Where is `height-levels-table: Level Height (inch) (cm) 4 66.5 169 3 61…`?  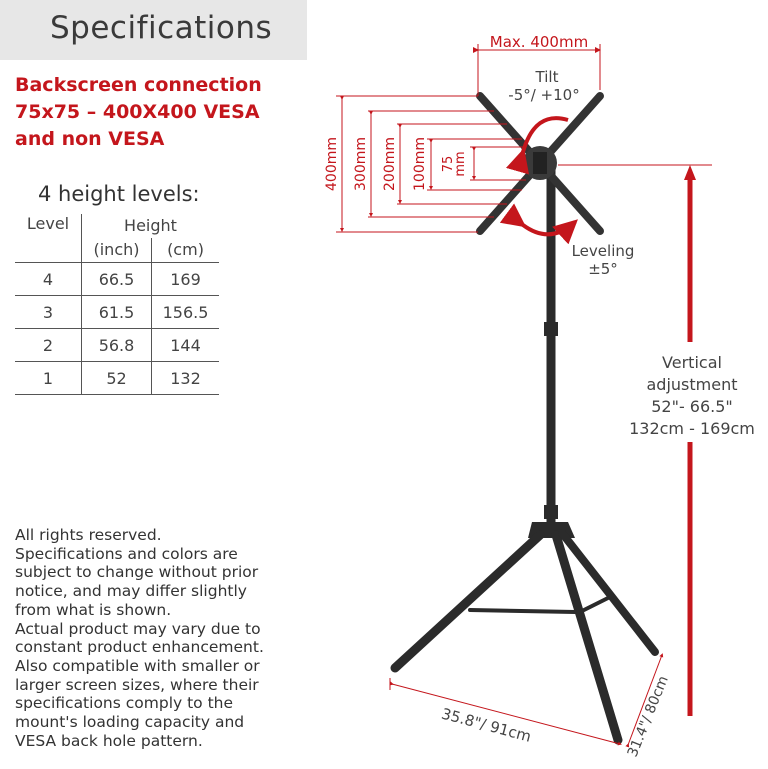 height-levels-table: Level Height (inch) (cm) 4 66.5 169 3 61… is located at coordinates (117, 304).